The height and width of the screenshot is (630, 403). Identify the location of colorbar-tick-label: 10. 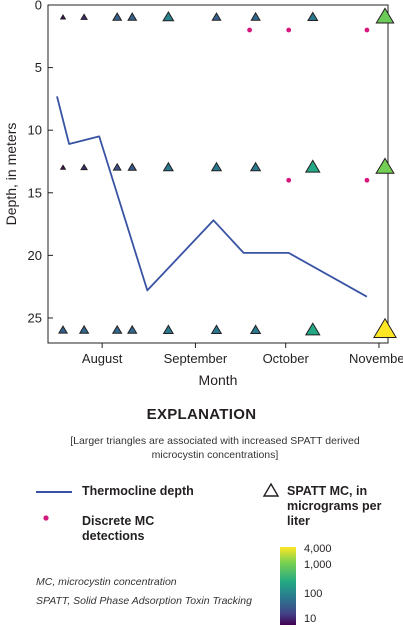
(310, 619).